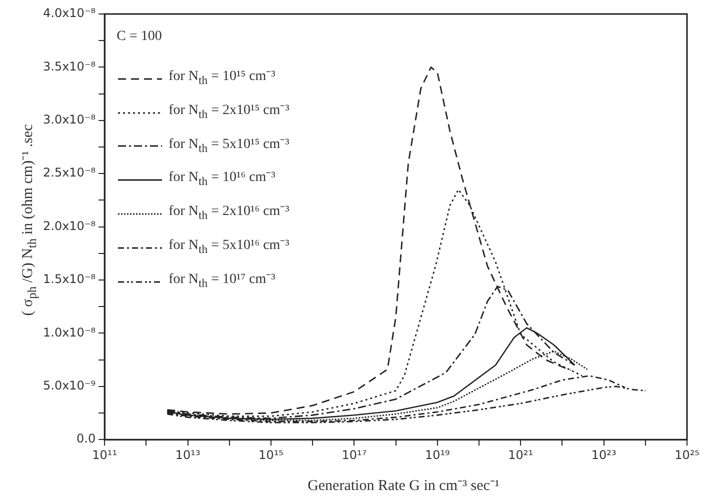  I want to click on legend-label: for N$_{th}$ = 2x10¹⁶ cm⁻³, so click(229, 213).